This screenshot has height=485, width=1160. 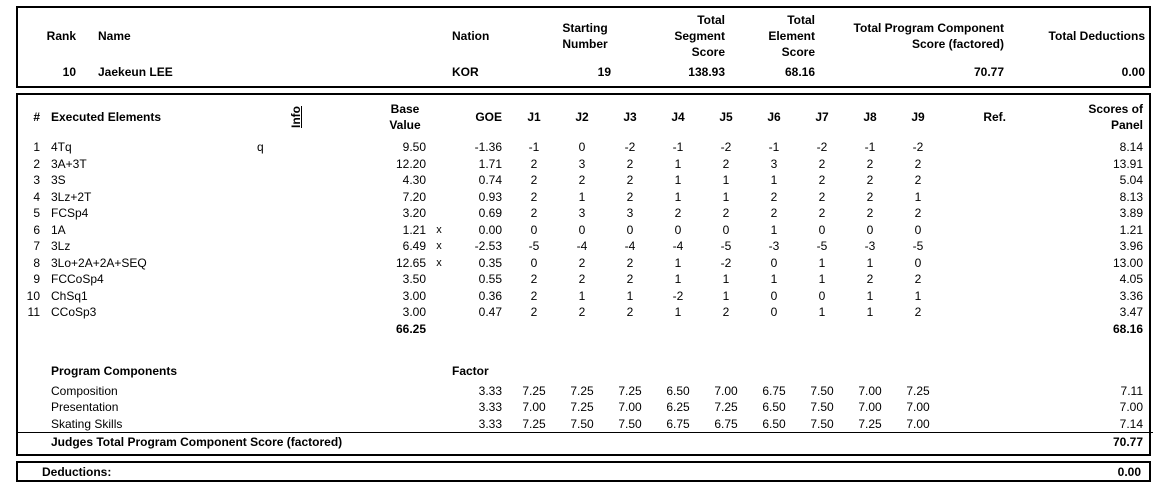 What do you see at coordinates (706, 72) in the screenshot?
I see `skater-total-segment-score: 138.93` at bounding box center [706, 72].